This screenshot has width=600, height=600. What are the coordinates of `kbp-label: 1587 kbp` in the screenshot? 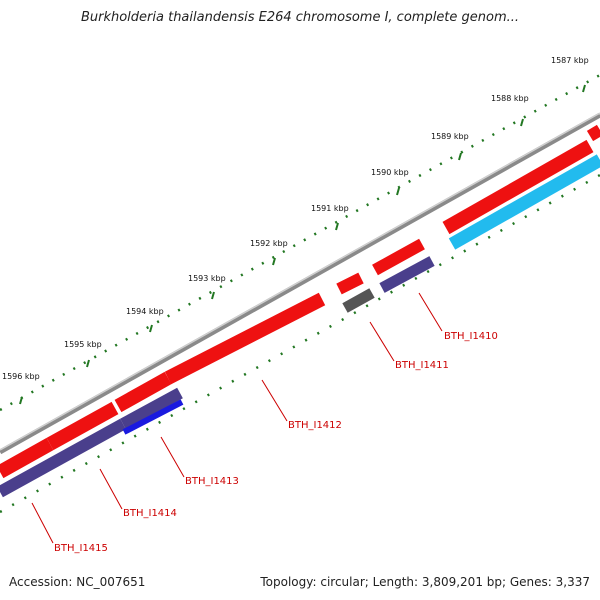 It's located at (570, 60).